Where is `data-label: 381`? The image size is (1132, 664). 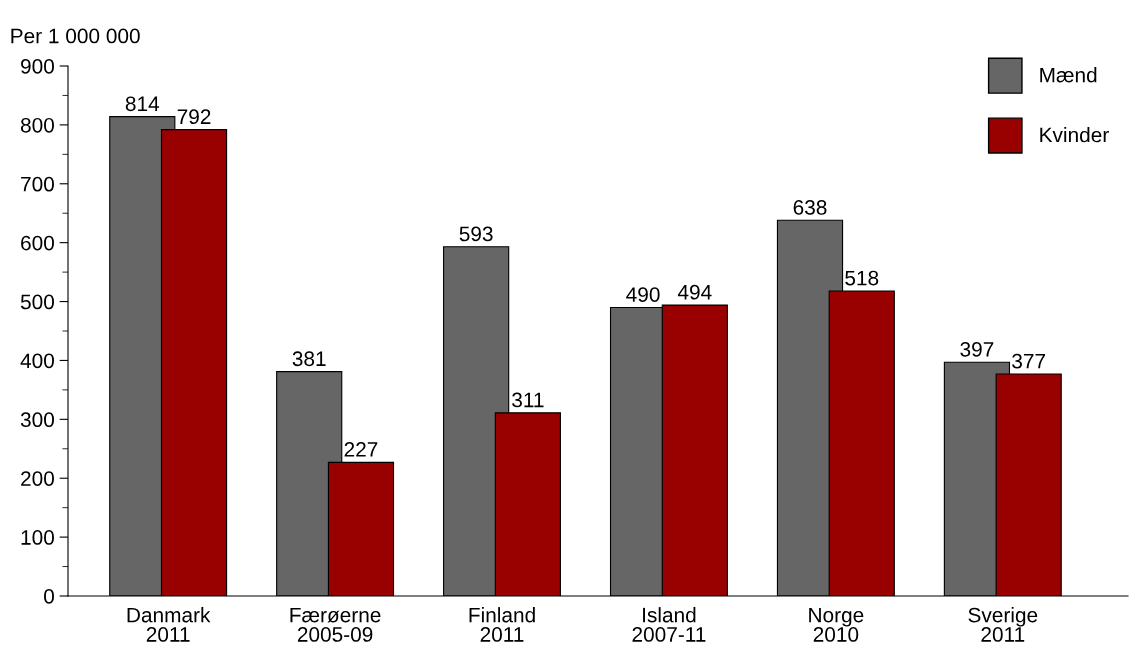 data-label: 381 is located at coordinates (309, 359).